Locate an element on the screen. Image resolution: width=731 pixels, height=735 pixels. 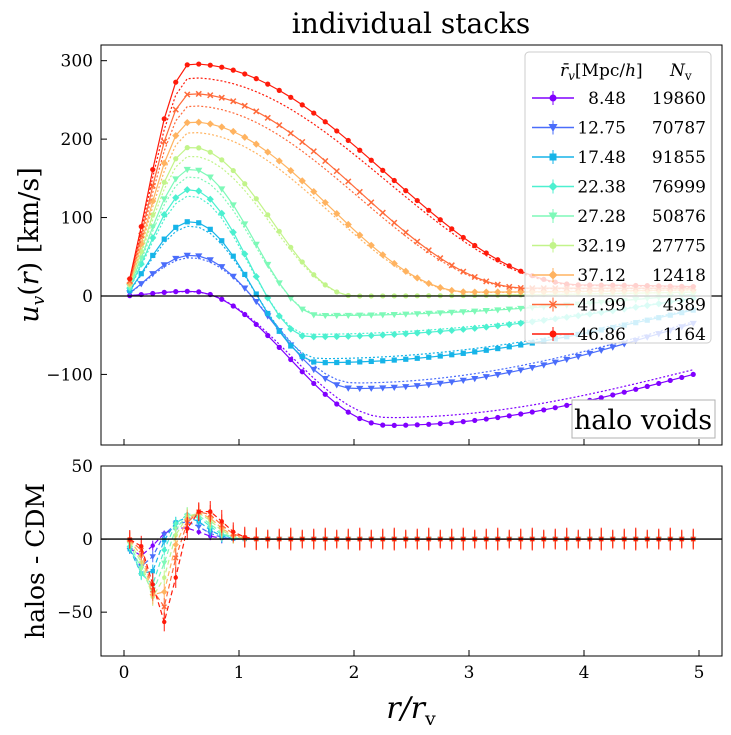
annotation-box: halo voids is located at coordinates (643, 419).